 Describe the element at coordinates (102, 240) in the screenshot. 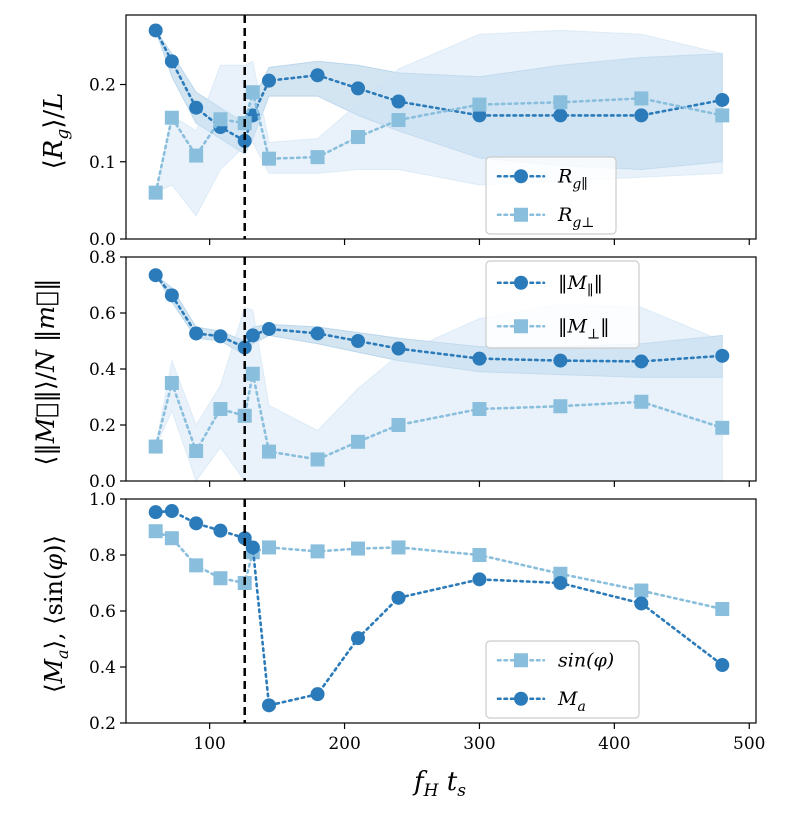

I see `ytick-label-top-0: 0.0` at that location.